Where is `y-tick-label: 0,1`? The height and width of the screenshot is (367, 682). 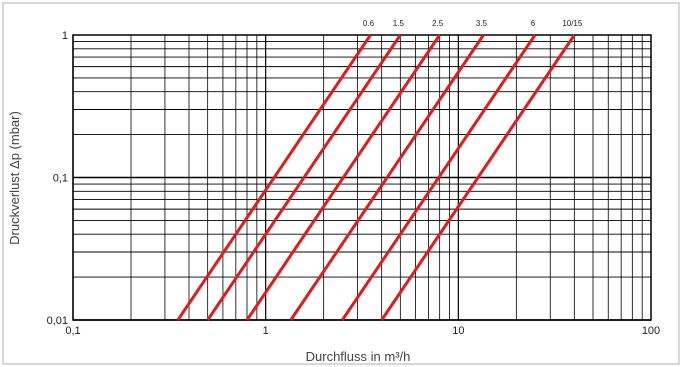
y-tick-label: 0,1 is located at coordinates (60, 179).